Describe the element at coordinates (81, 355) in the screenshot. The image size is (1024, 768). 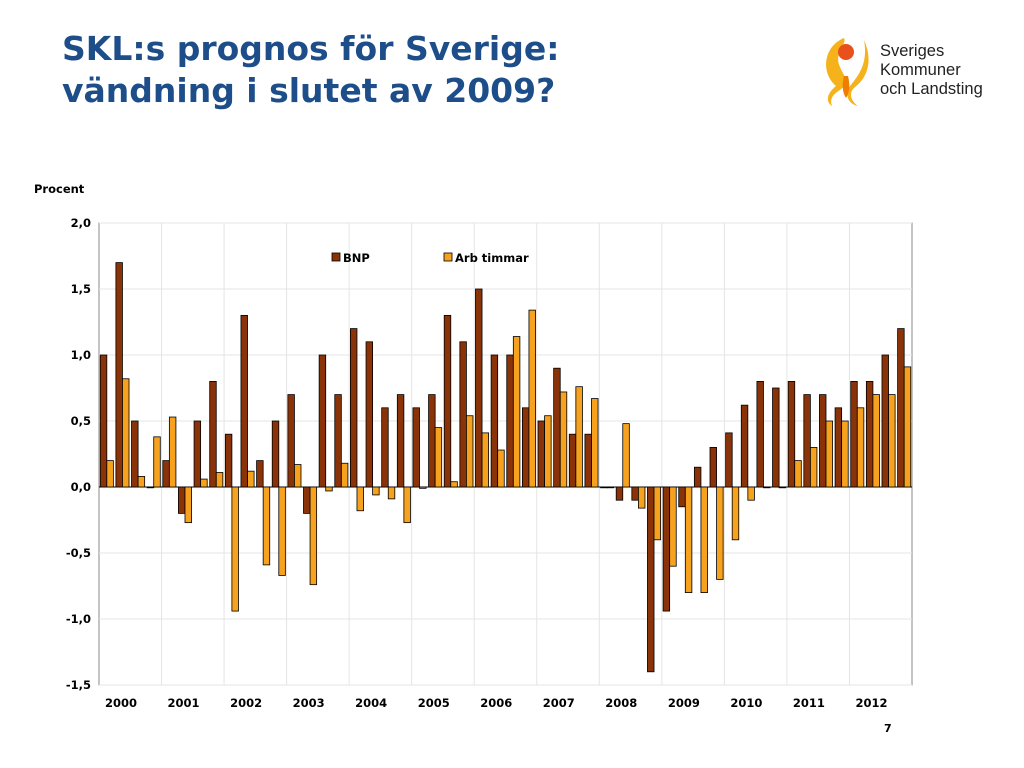
I see `y-tick-label: 1,0` at that location.